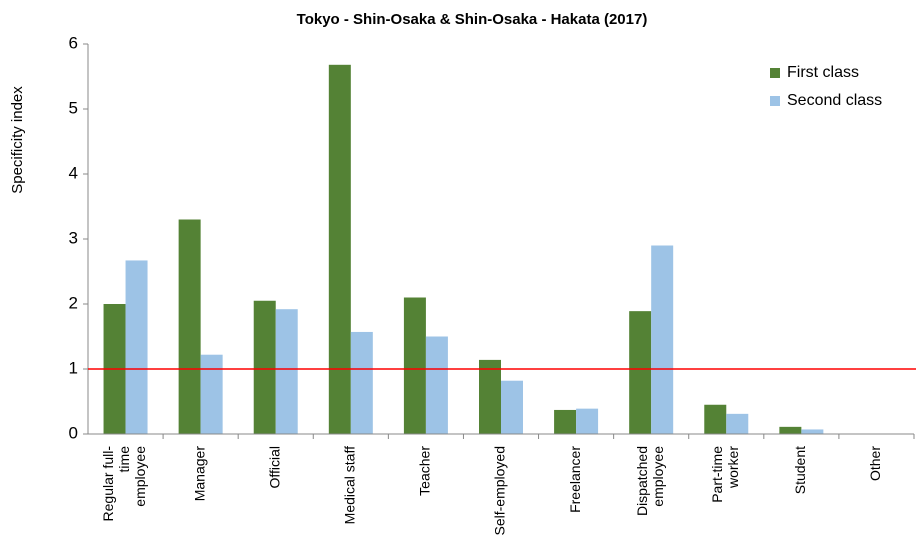  I want to click on x-tick-label: Teacher, so click(425, 471).